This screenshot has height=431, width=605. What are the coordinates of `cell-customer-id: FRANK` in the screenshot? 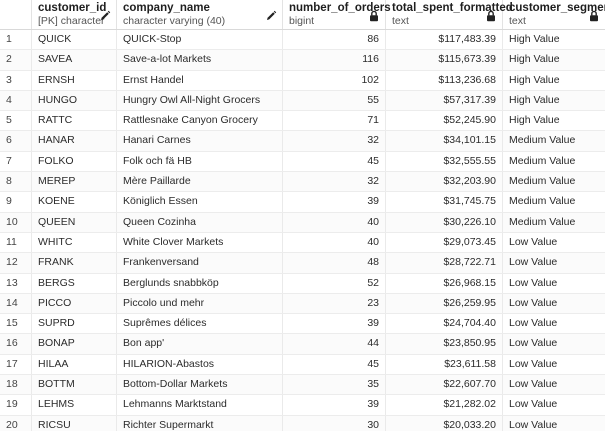 It's located at (74, 263).